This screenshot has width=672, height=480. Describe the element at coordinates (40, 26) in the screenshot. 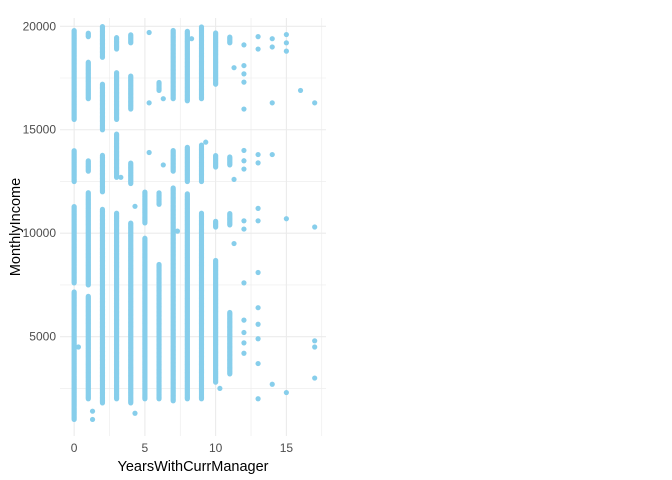

I see `y-tick-label: 20000` at that location.